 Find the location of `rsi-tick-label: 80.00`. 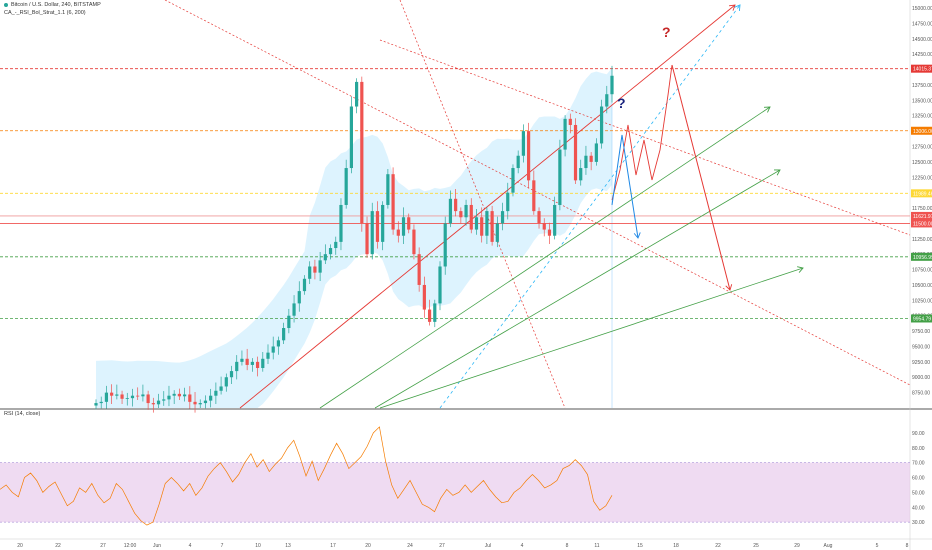

rsi-tick-label: 80.00 is located at coordinates (918, 449).